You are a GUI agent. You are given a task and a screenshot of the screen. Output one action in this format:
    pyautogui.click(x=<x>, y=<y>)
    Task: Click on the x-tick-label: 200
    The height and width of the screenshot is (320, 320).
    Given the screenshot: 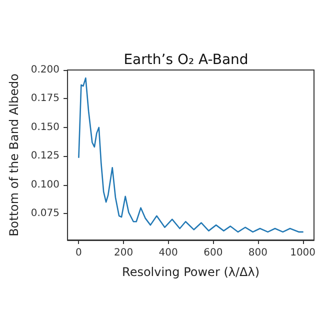 What is the action you would take?
    pyautogui.click(x=124, y=253)
    